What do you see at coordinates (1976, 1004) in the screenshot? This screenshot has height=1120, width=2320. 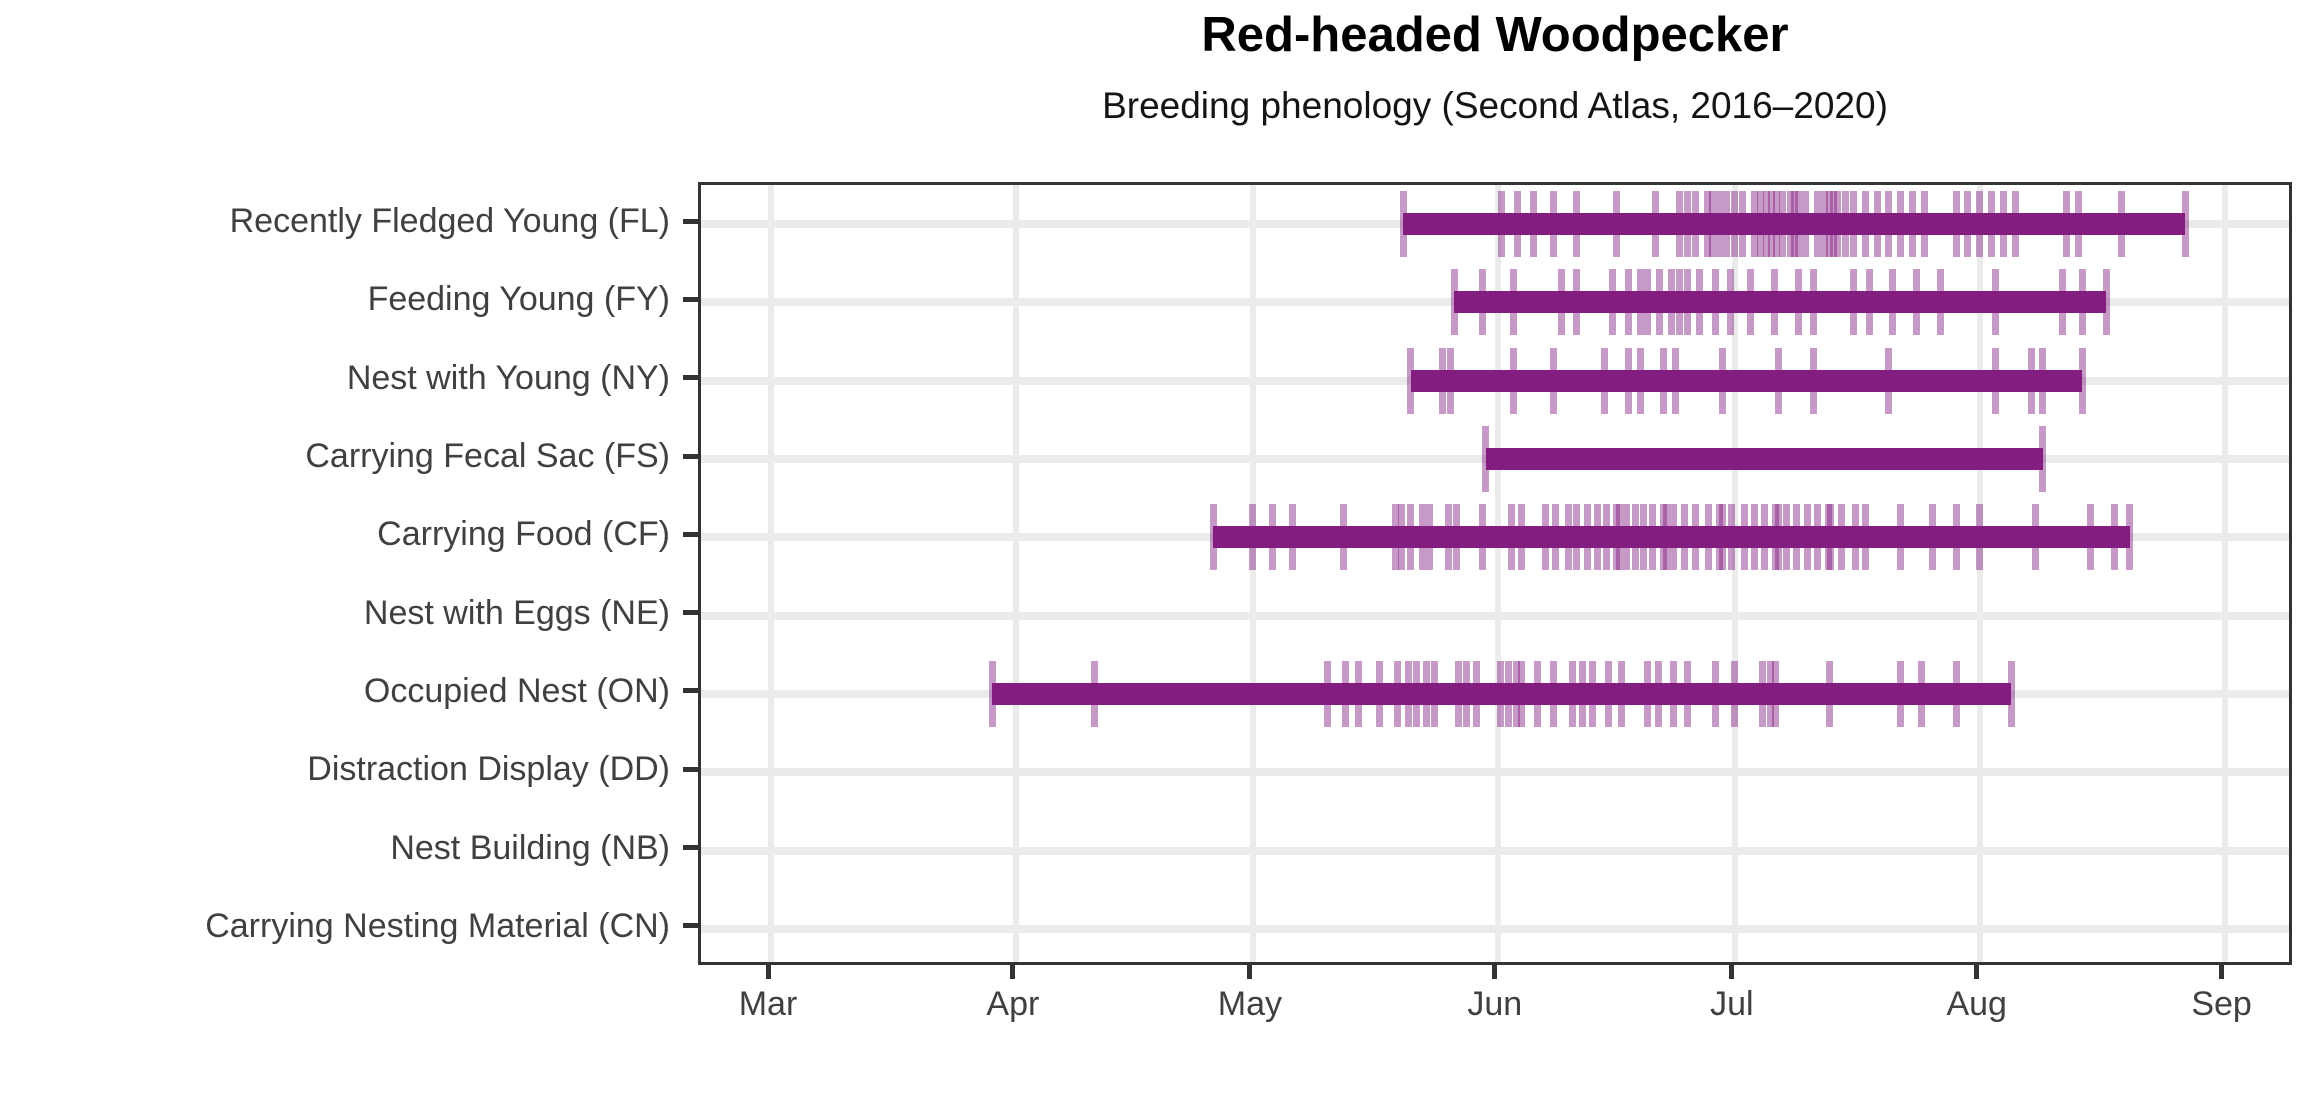 I see `x-axis-label: Aug` at bounding box center [1976, 1004].